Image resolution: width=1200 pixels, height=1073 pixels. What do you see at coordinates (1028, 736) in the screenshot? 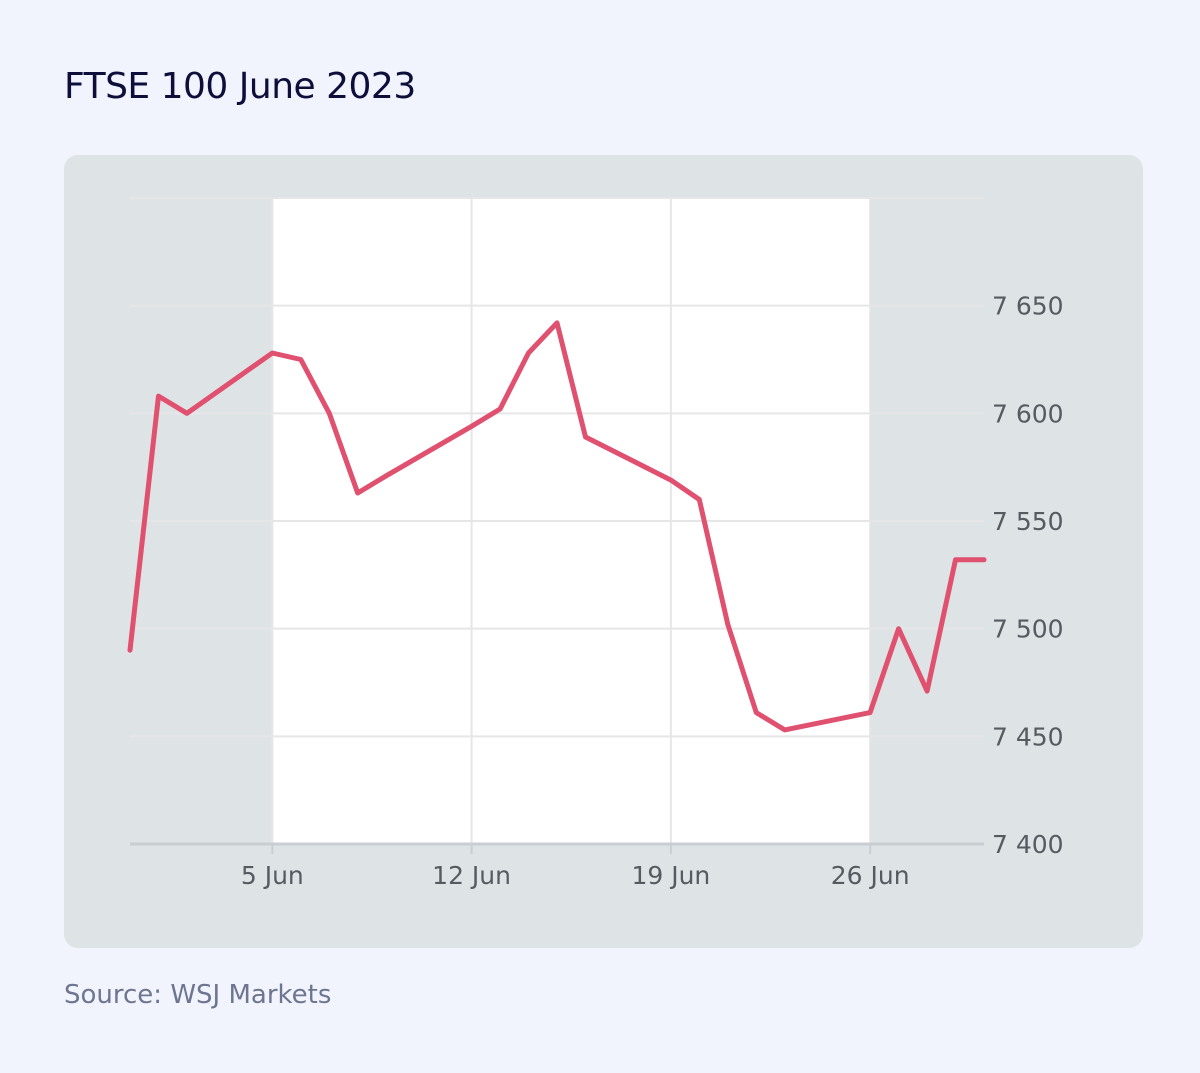
I see `y-tick-label: 7 450` at bounding box center [1028, 736].